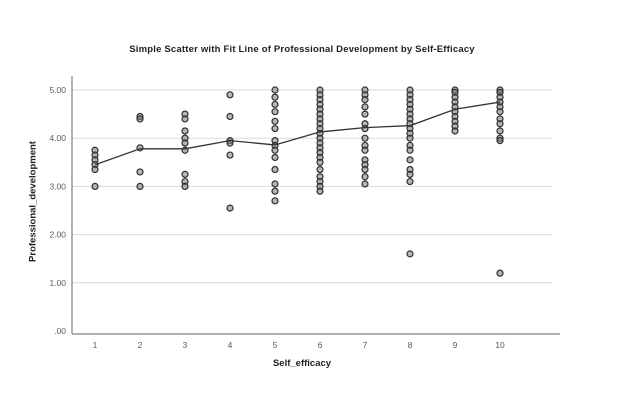 This screenshot has height=406, width=628. I want to click on fit-line, so click(297, 133).